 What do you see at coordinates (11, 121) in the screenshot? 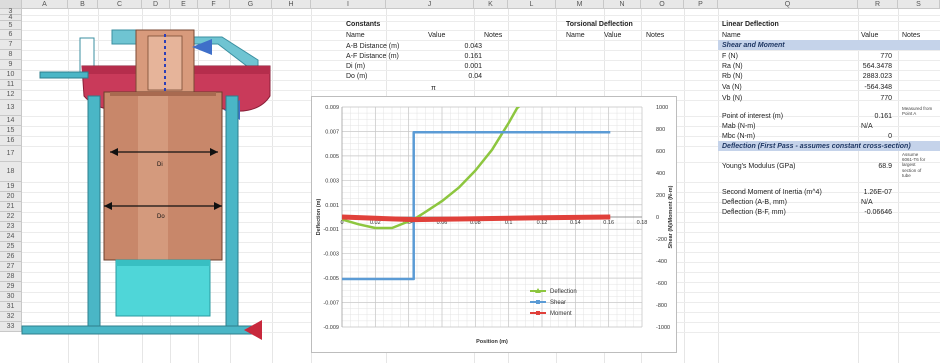
I see `row-header-14: 14` at bounding box center [11, 121].